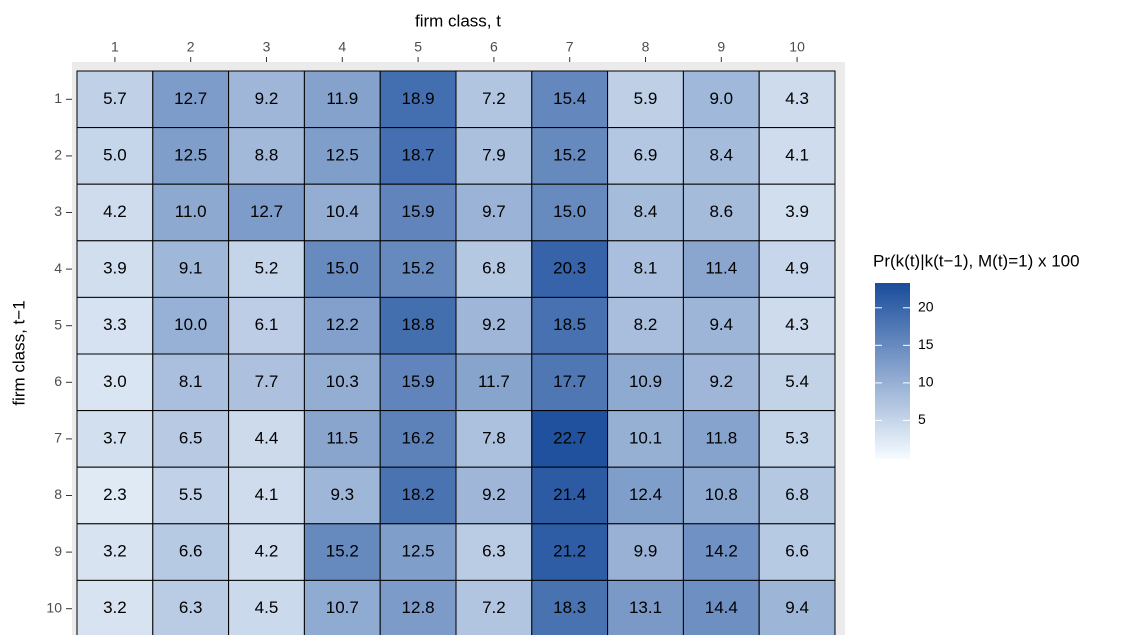 The height and width of the screenshot is (635, 1146). What do you see at coordinates (58, 551) in the screenshot?
I see `y-tick-label: 9` at bounding box center [58, 551].